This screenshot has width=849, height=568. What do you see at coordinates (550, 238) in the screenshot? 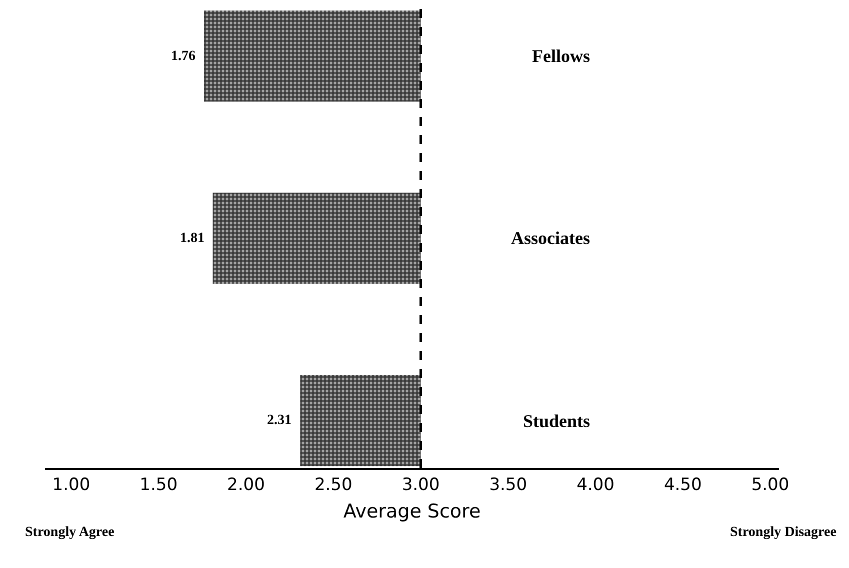
I see `y-tick-label: Associates` at bounding box center [550, 238].